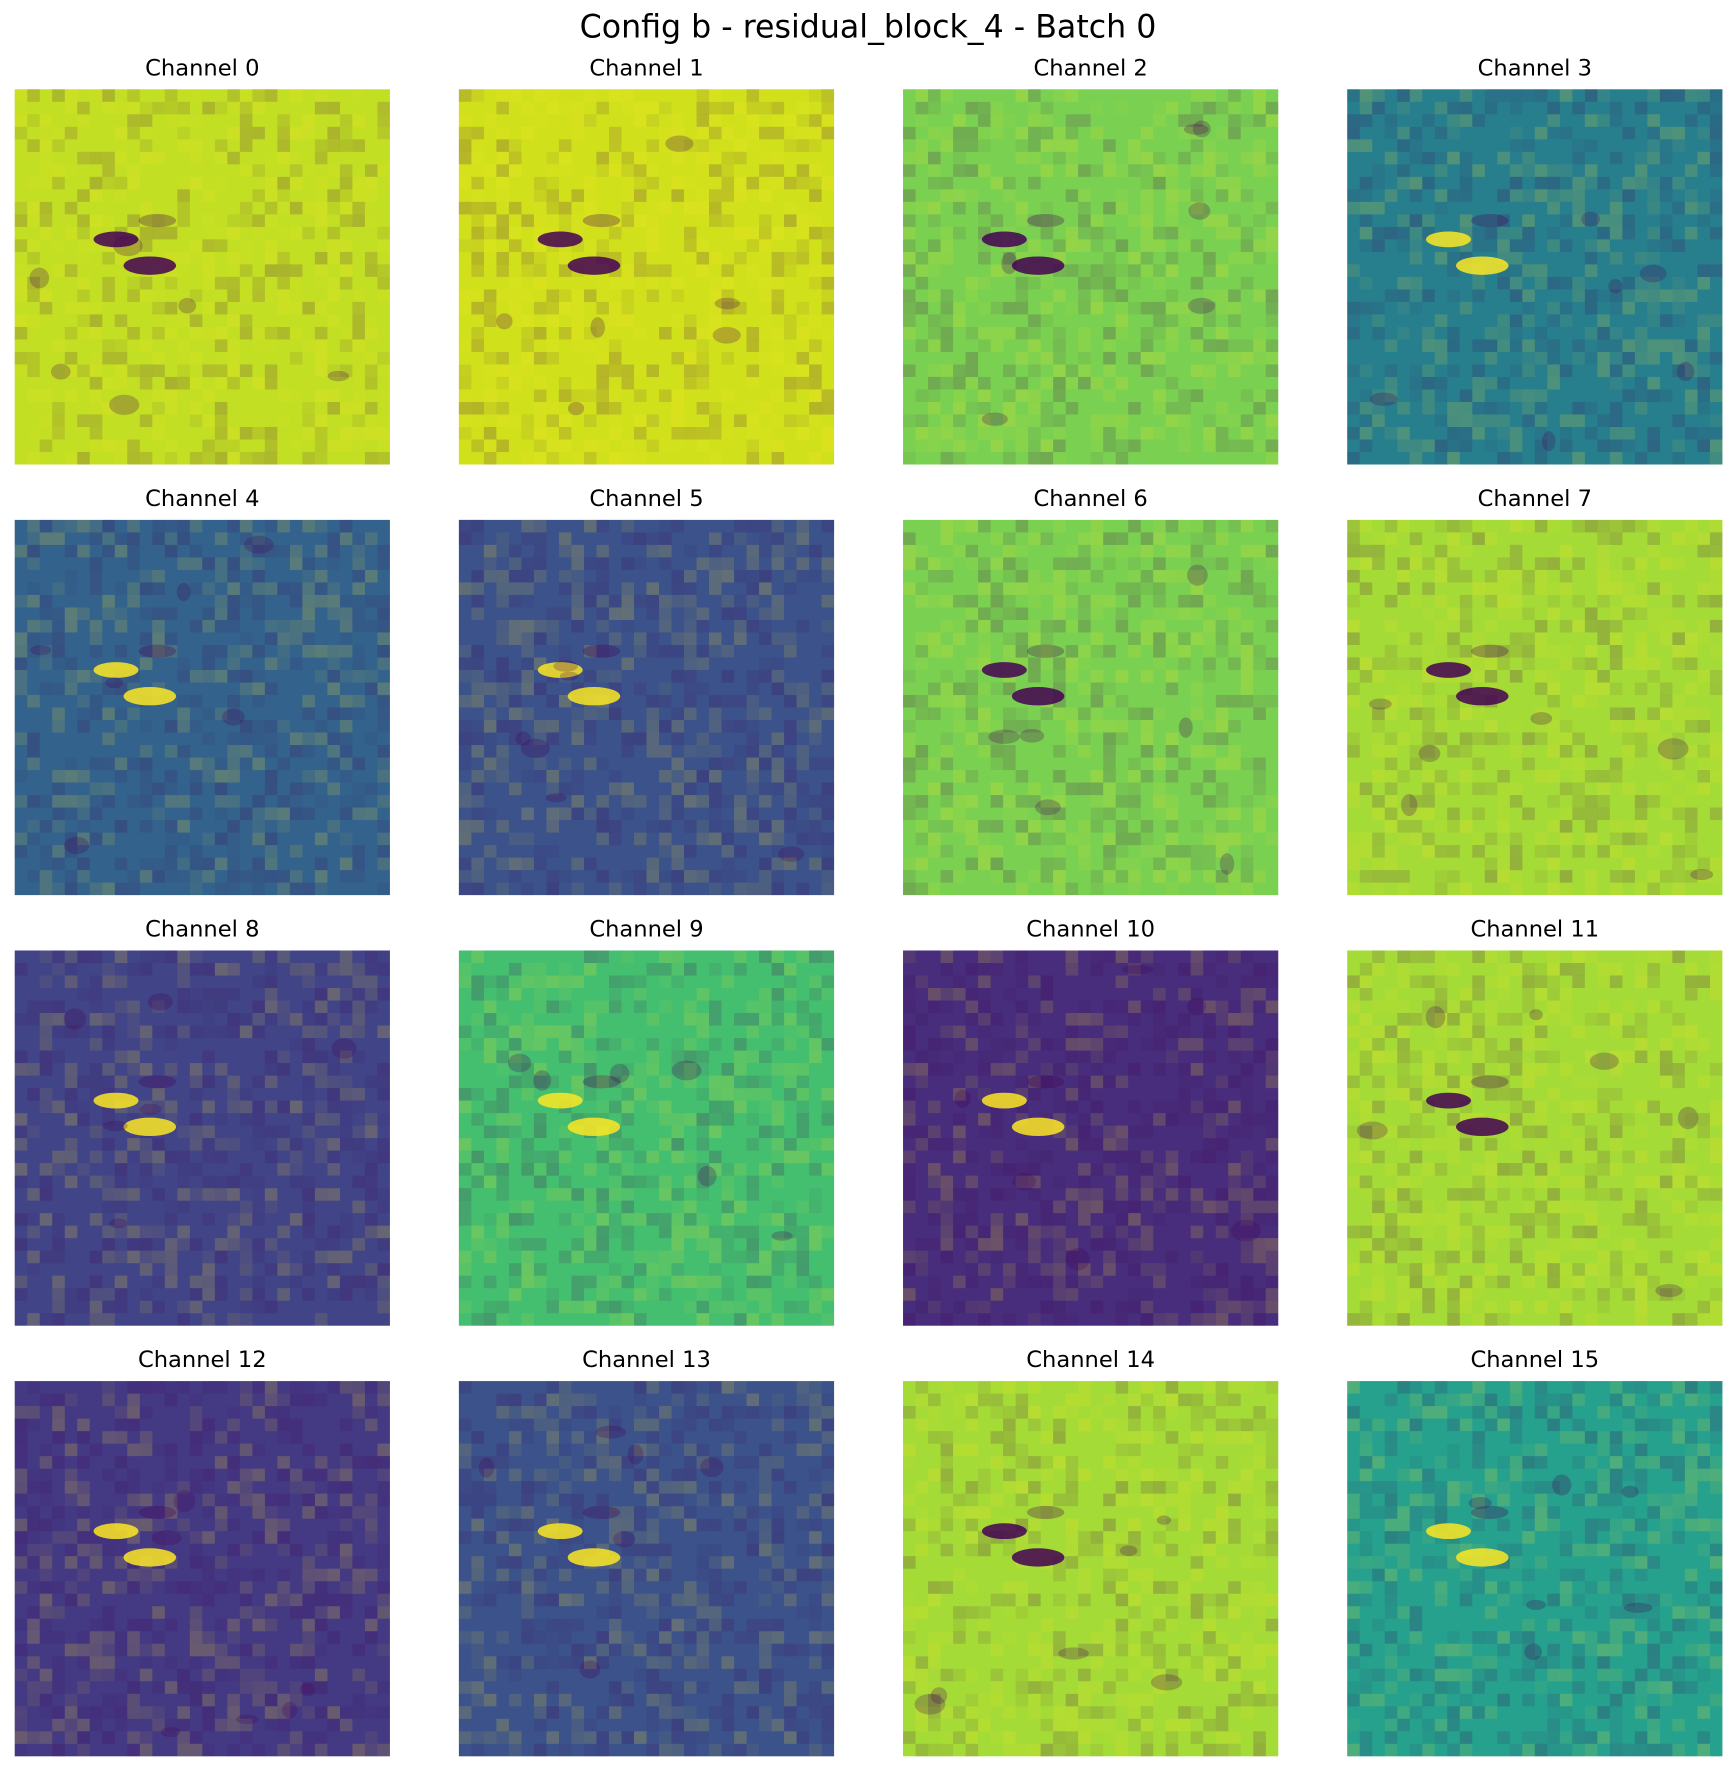 This screenshot has height=1771, width=1736. I want to click on spot, so click(258, 544).